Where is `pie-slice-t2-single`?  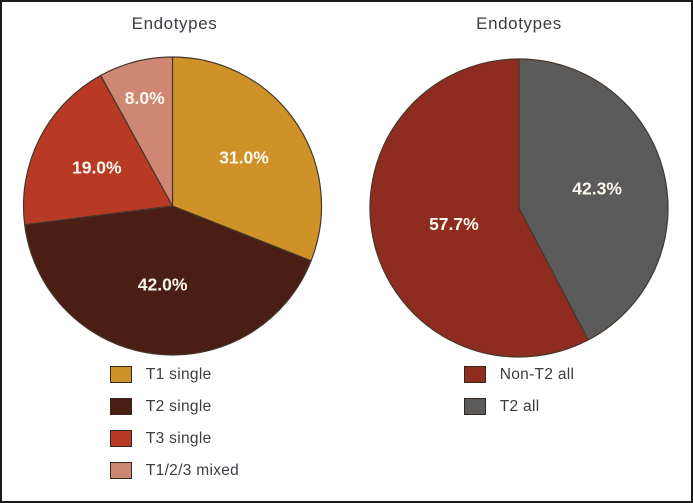 pie-slice-t2-single is located at coordinates (168, 280).